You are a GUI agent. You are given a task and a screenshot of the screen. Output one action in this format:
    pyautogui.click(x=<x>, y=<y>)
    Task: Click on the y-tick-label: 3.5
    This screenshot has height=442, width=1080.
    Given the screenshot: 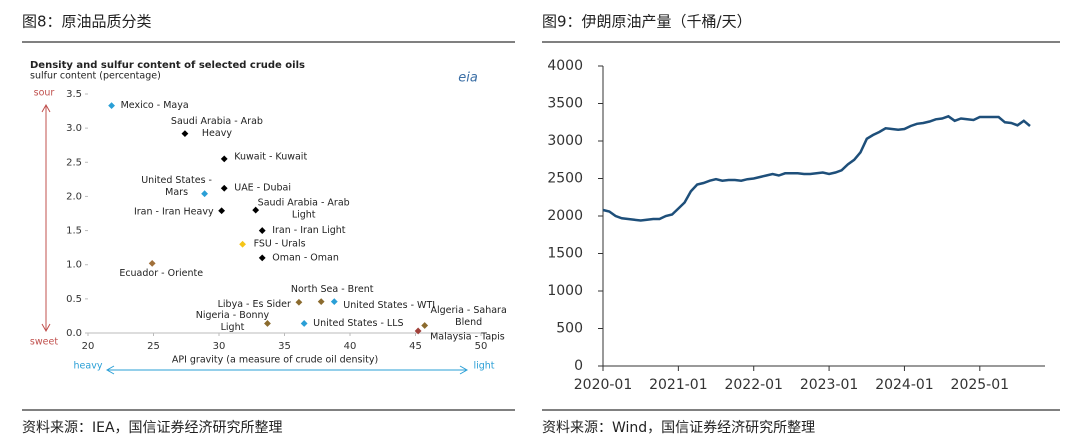 What is the action you would take?
    pyautogui.click(x=74, y=94)
    